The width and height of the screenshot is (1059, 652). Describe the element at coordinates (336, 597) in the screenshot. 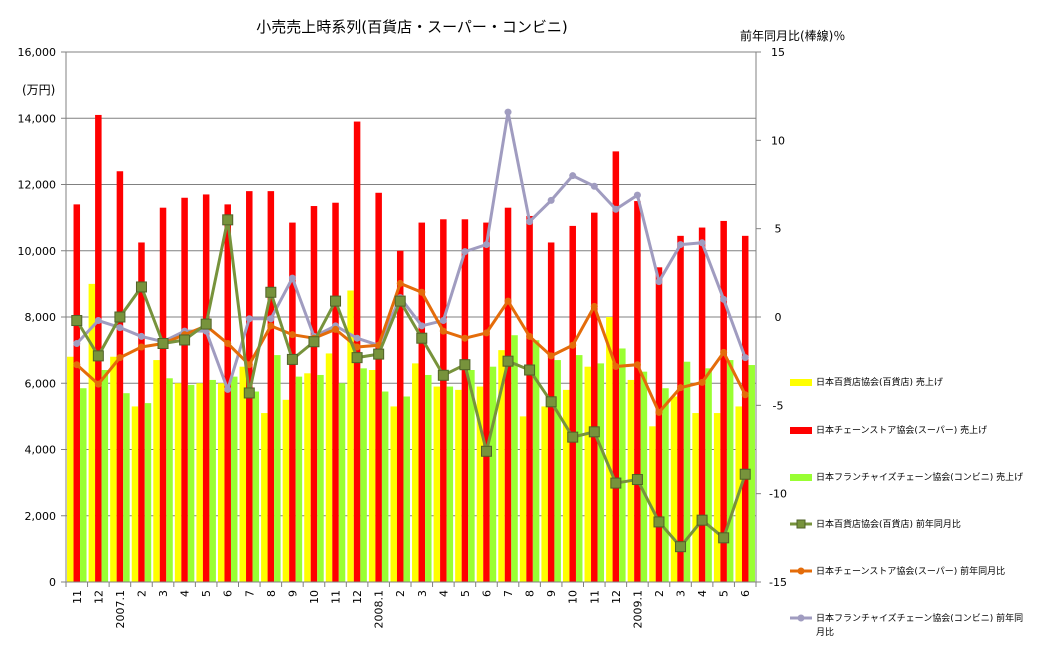

I see `x-tick-label: 11` at that location.